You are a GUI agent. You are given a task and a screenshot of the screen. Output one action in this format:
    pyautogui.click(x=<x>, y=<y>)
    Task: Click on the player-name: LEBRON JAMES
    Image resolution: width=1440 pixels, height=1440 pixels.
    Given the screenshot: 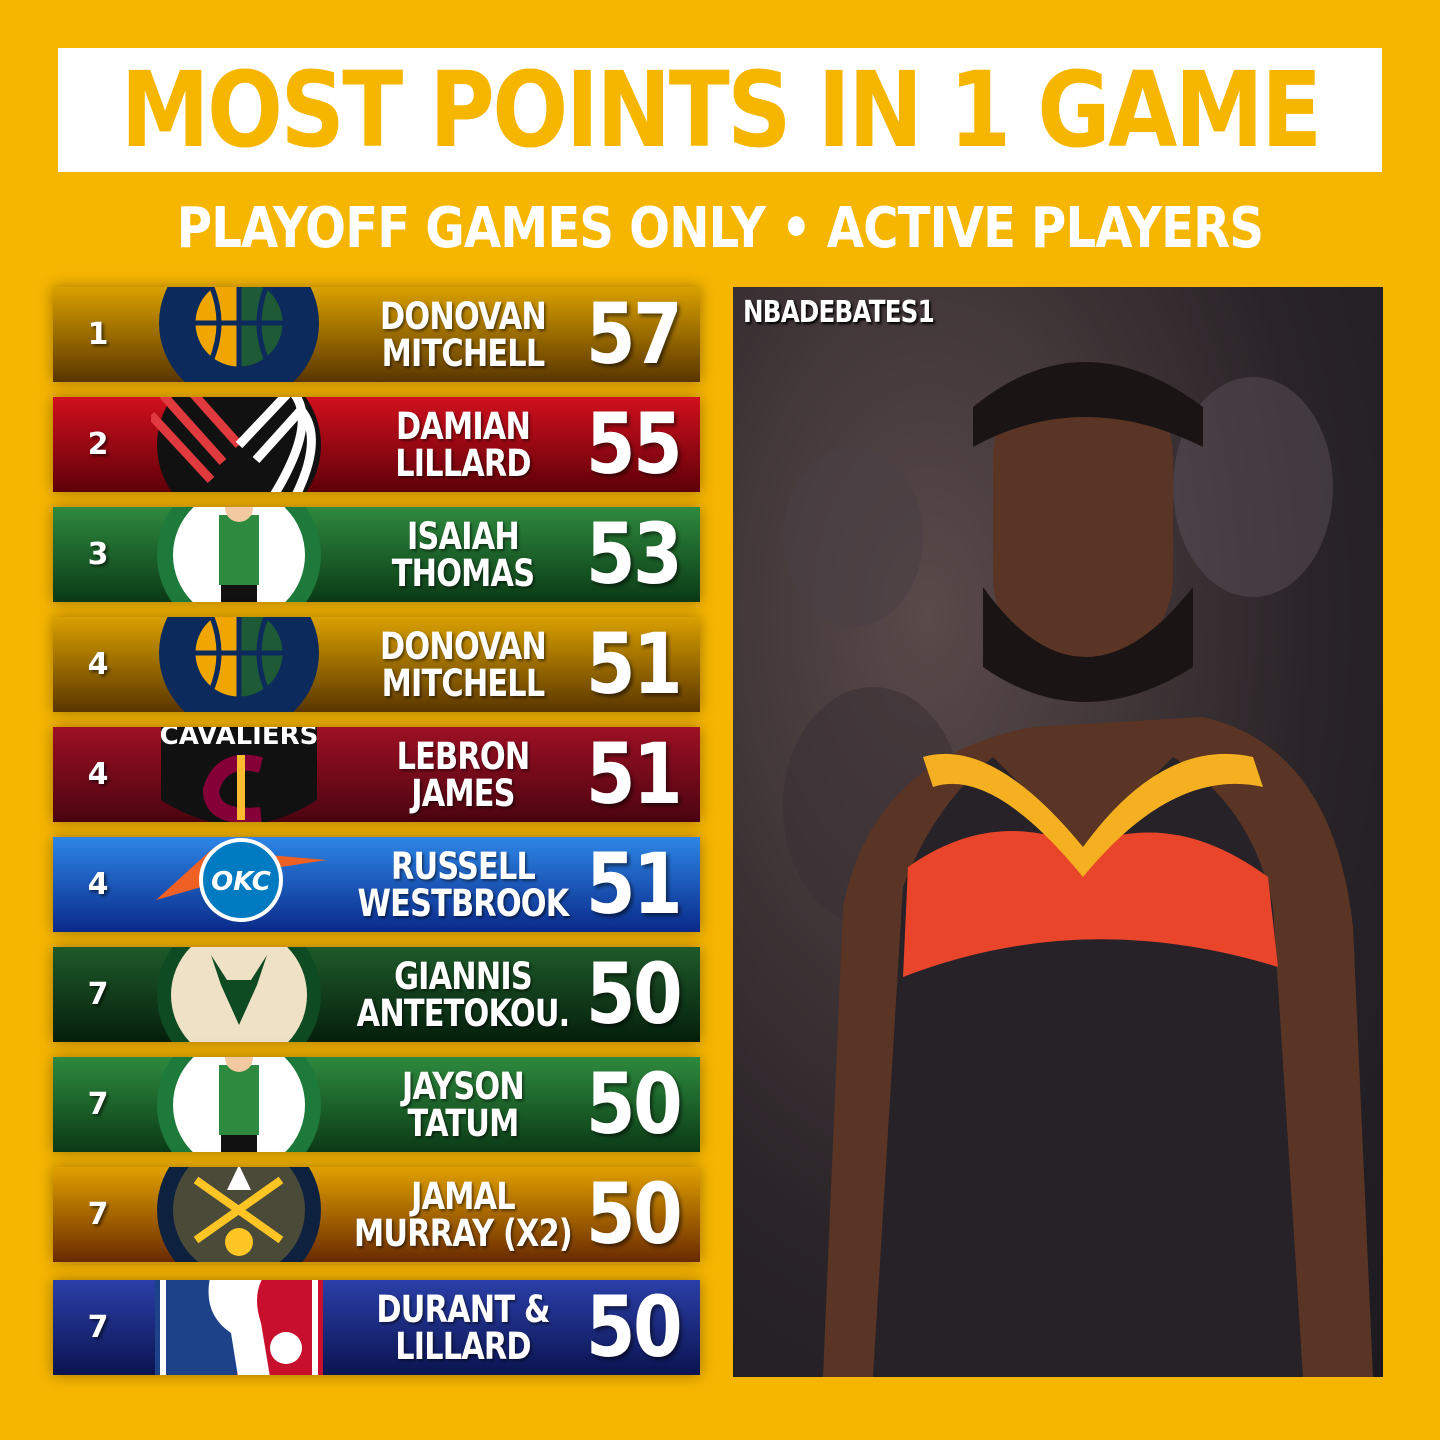 What is the action you would take?
    pyautogui.click(x=463, y=775)
    